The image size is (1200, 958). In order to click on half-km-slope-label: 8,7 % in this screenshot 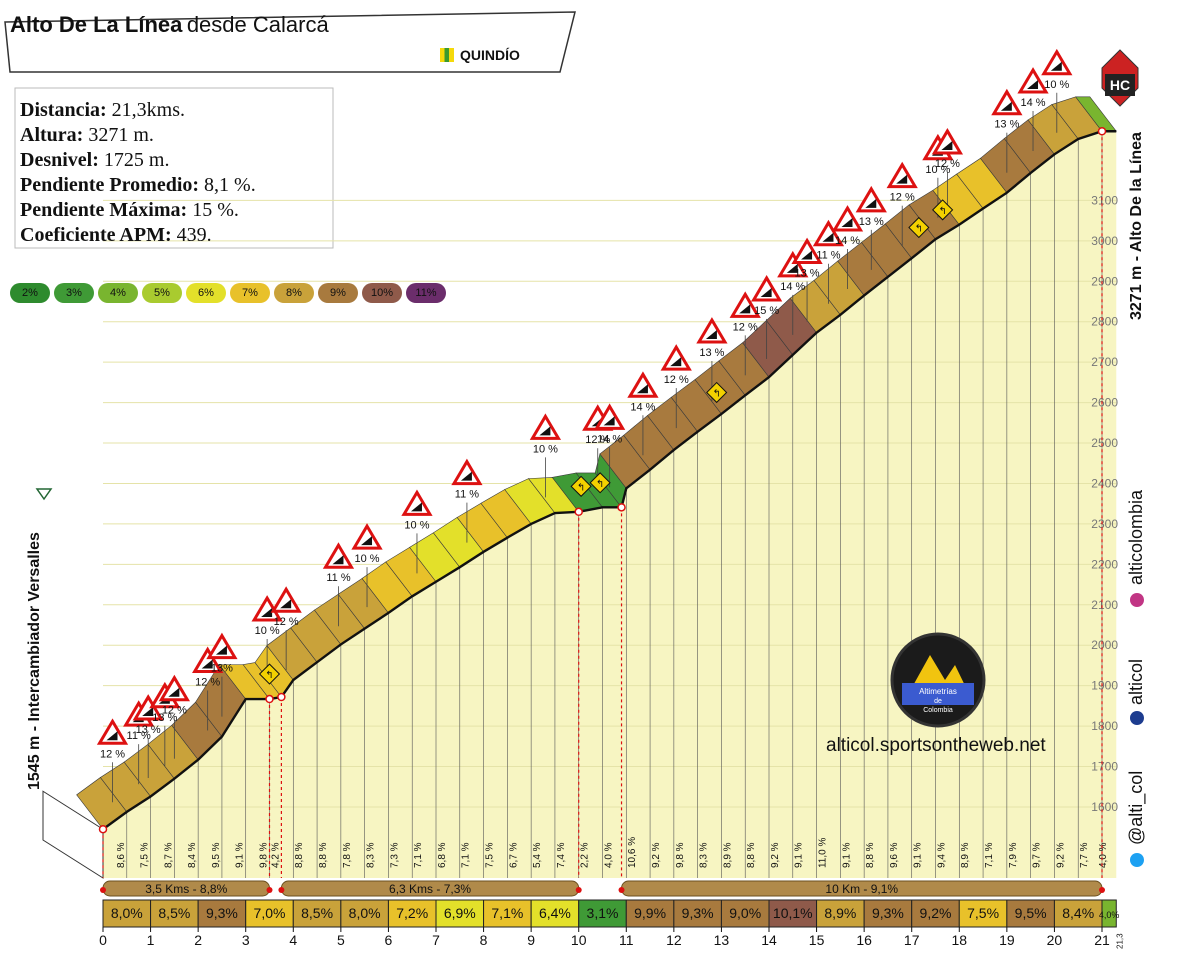, I will do `click(168, 855)`.